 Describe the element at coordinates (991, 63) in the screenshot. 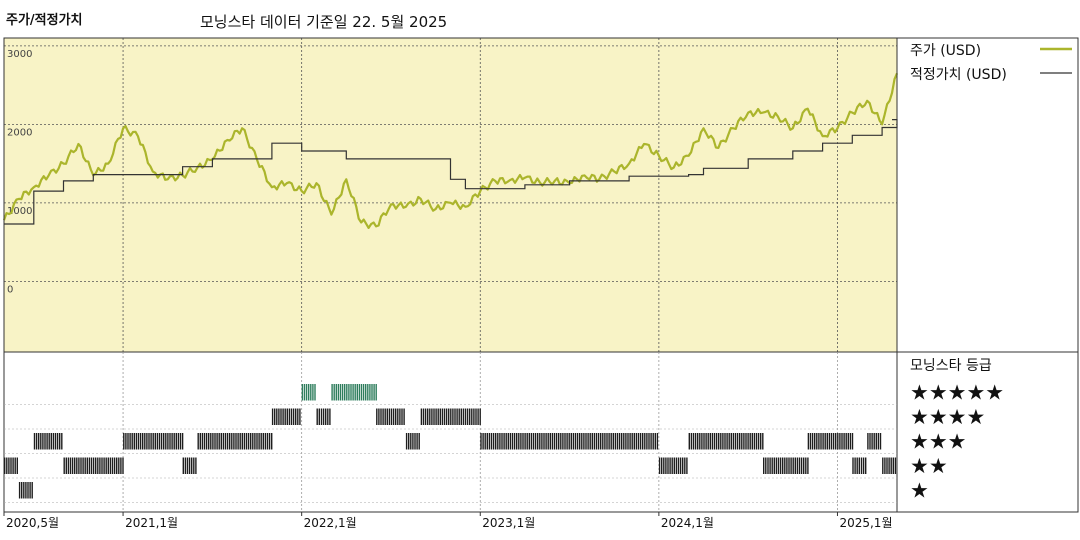

I see `legend: 주가 (USD) 적정가치 (USD)` at that location.